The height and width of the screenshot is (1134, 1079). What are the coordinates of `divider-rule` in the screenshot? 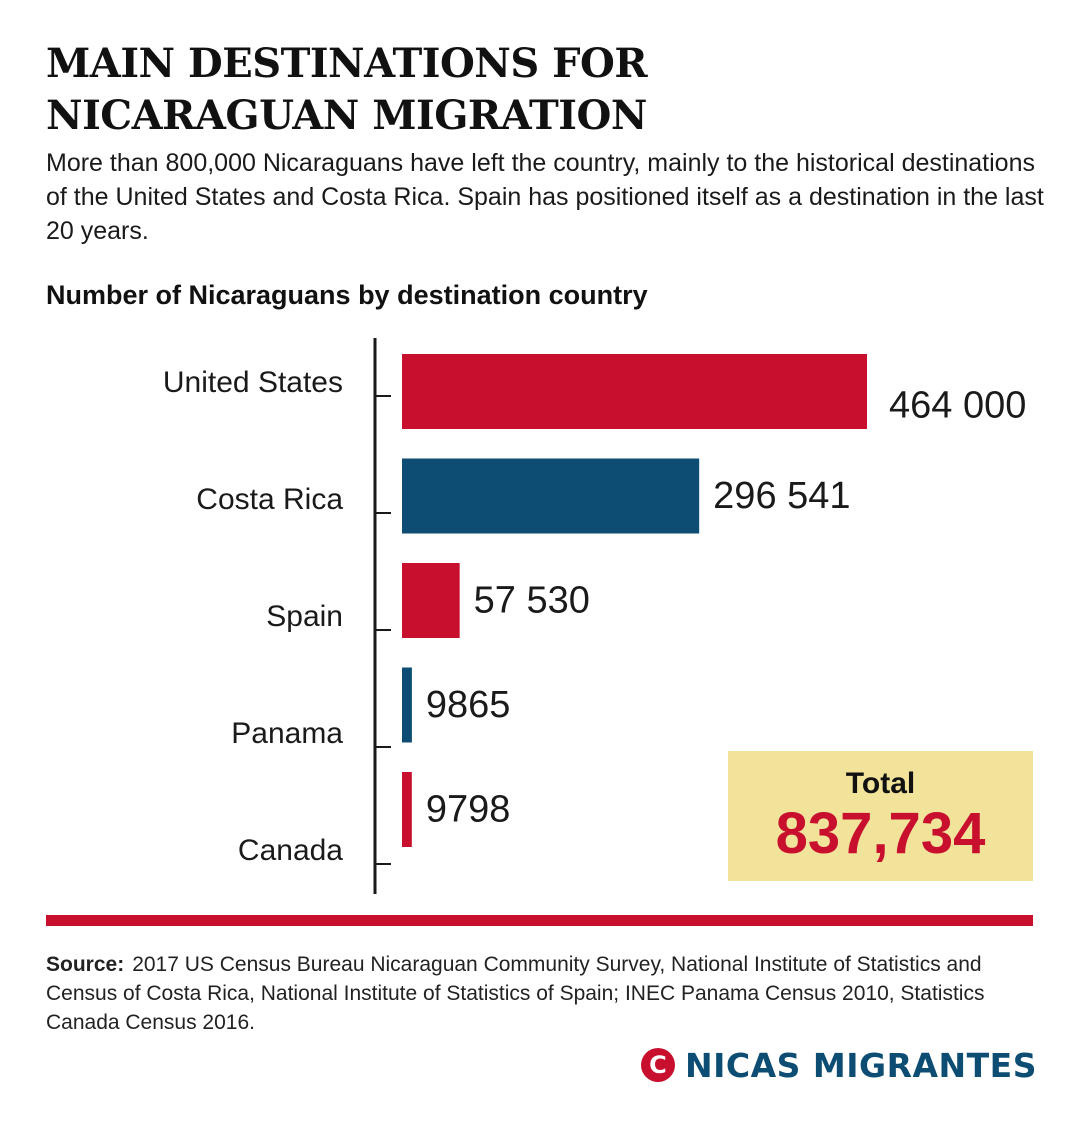 It's located at (539, 920).